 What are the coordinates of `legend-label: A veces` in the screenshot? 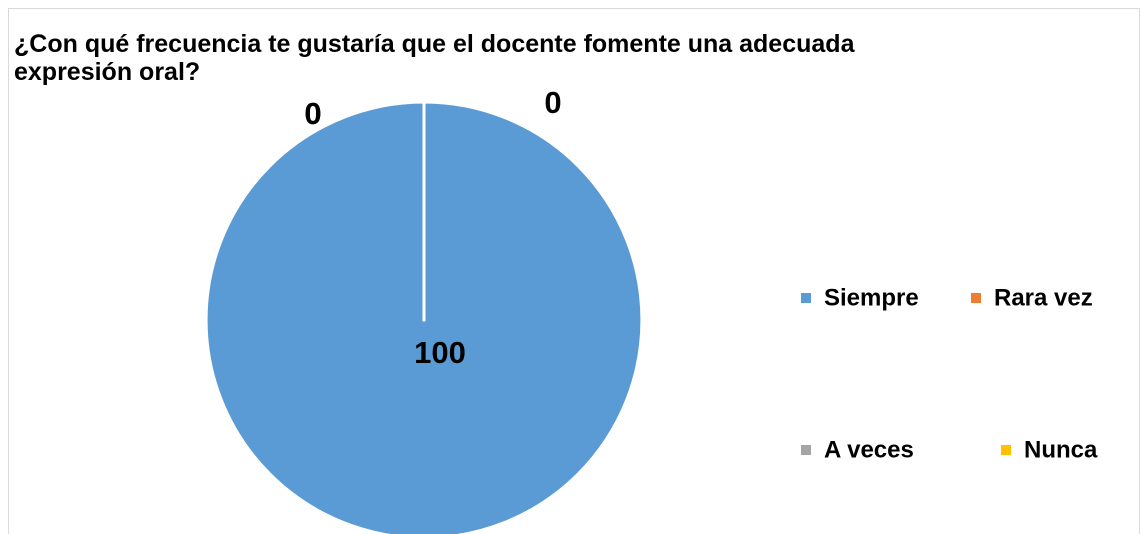 It's located at (869, 449).